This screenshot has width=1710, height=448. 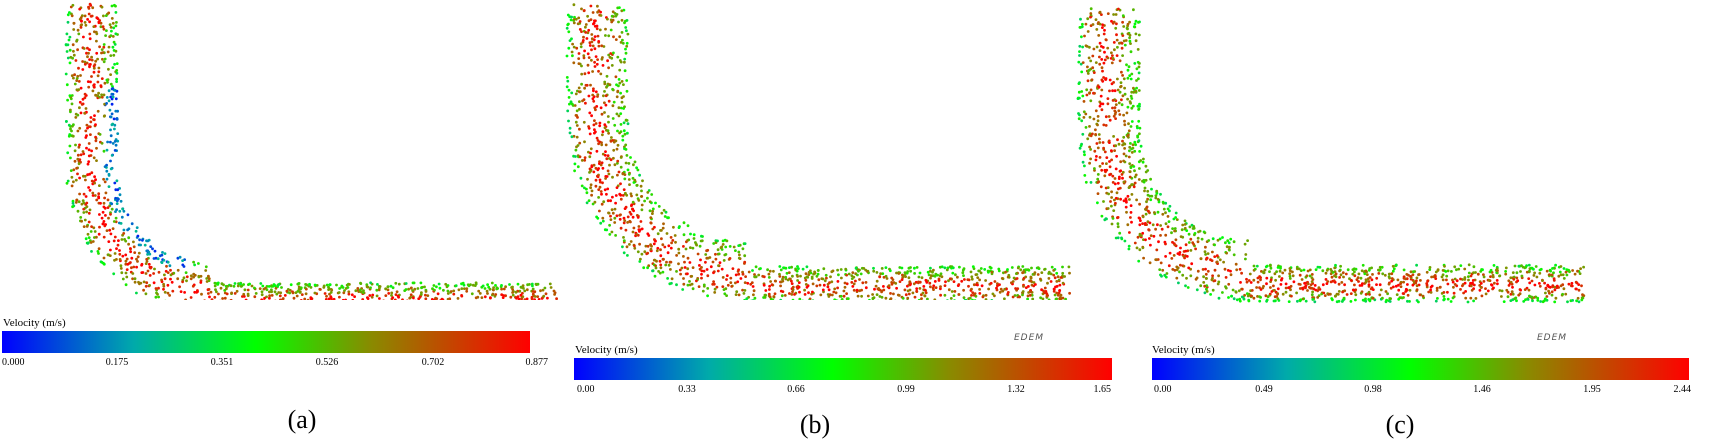 I want to click on colorbar-tick-b-3: 0.99, so click(x=906, y=389).